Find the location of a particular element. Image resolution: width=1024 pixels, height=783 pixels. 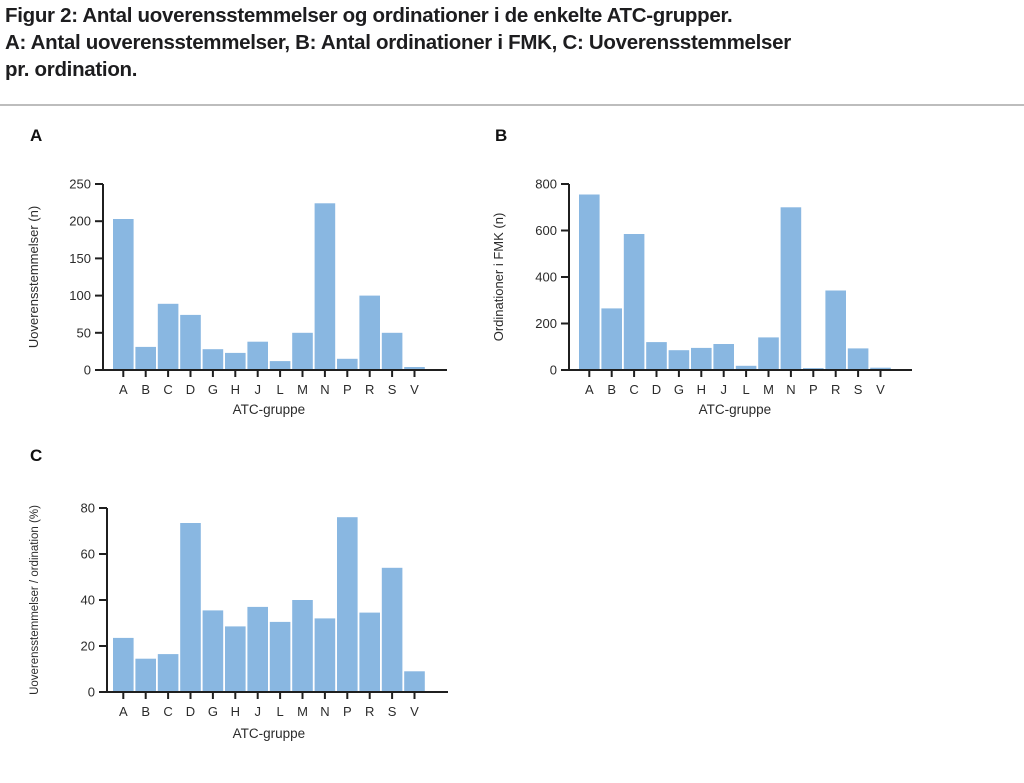

y-tick-label: 200 is located at coordinates (80, 221).